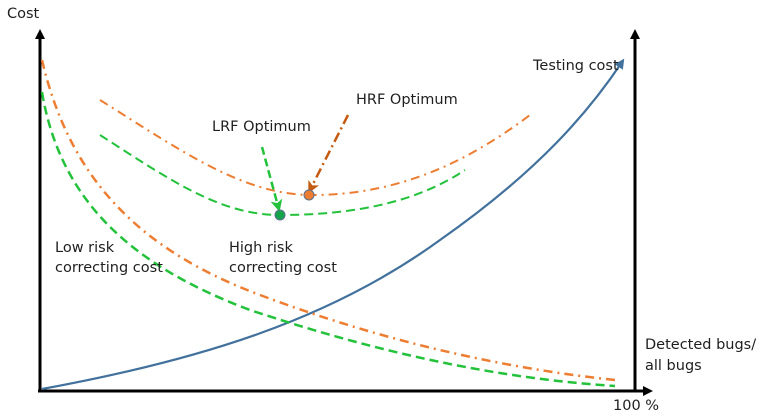 This screenshot has width=768, height=419. Describe the element at coordinates (329, 154) in the screenshot. I see `hrf-optimum-arrow` at that location.